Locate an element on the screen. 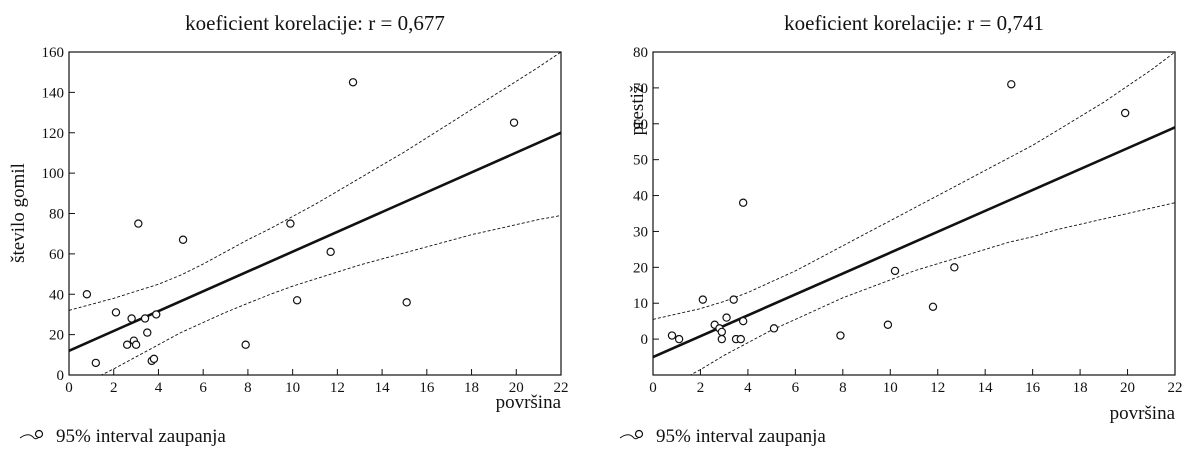  y-tick-label: 140 is located at coordinates (53, 93).